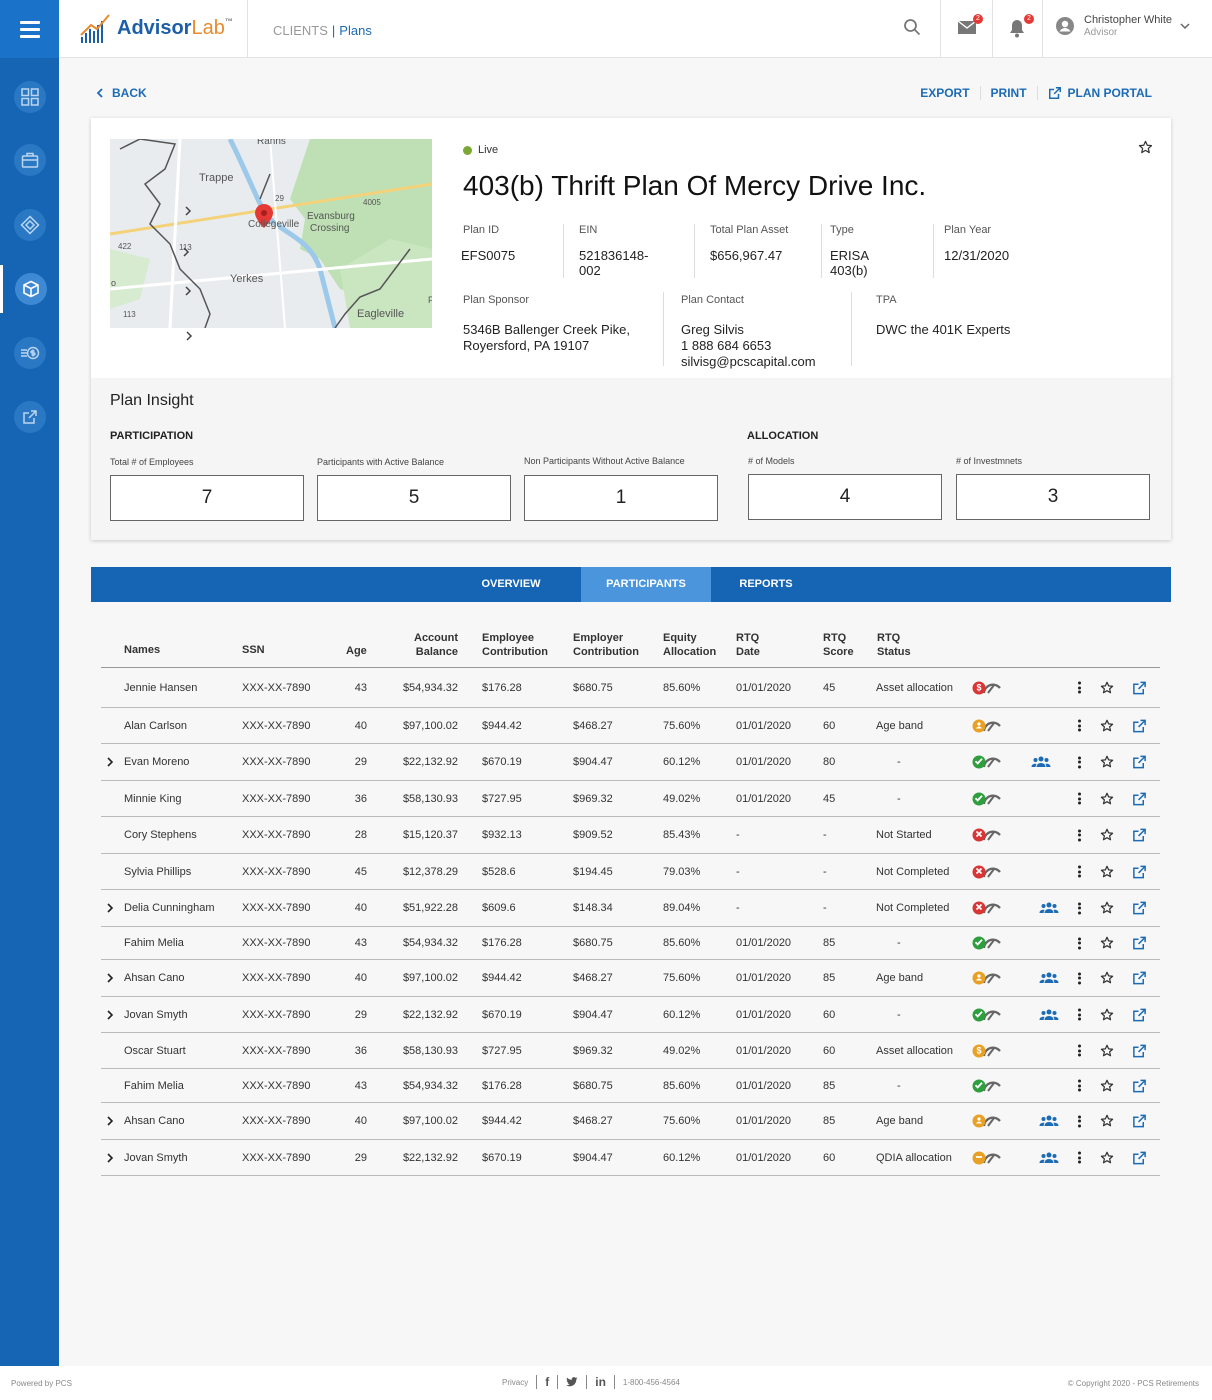 Image resolution: width=1212 pixels, height=1400 pixels. What do you see at coordinates (29, 289) in the screenshot?
I see `sidebar-item-plans` at bounding box center [29, 289].